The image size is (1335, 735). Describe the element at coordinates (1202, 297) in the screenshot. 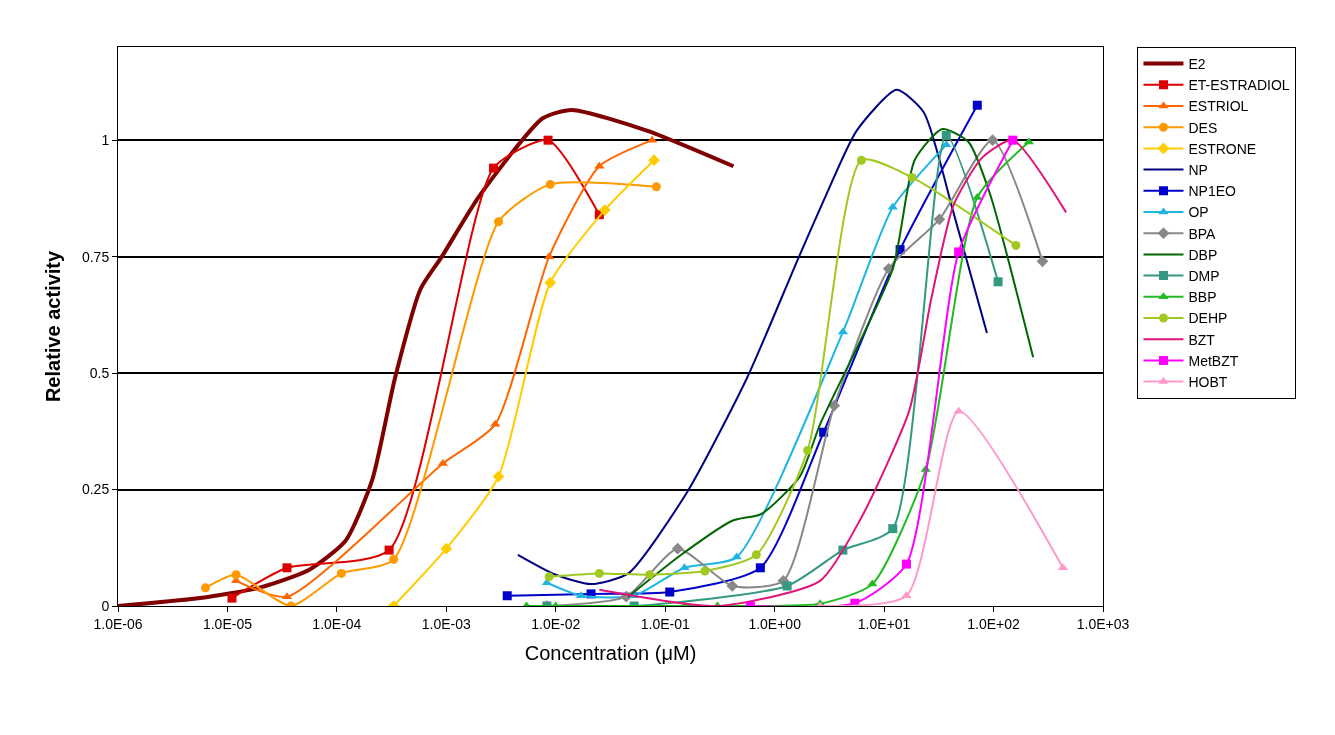

I see `legend-label: BBP` at that location.